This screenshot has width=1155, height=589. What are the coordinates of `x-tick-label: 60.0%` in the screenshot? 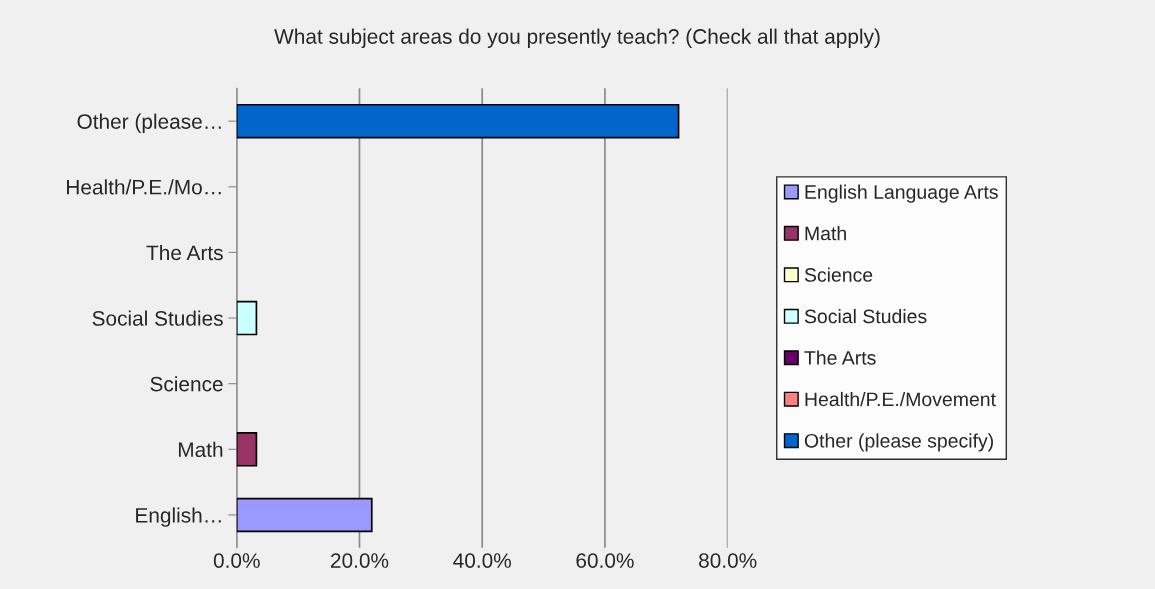 It's located at (605, 560).